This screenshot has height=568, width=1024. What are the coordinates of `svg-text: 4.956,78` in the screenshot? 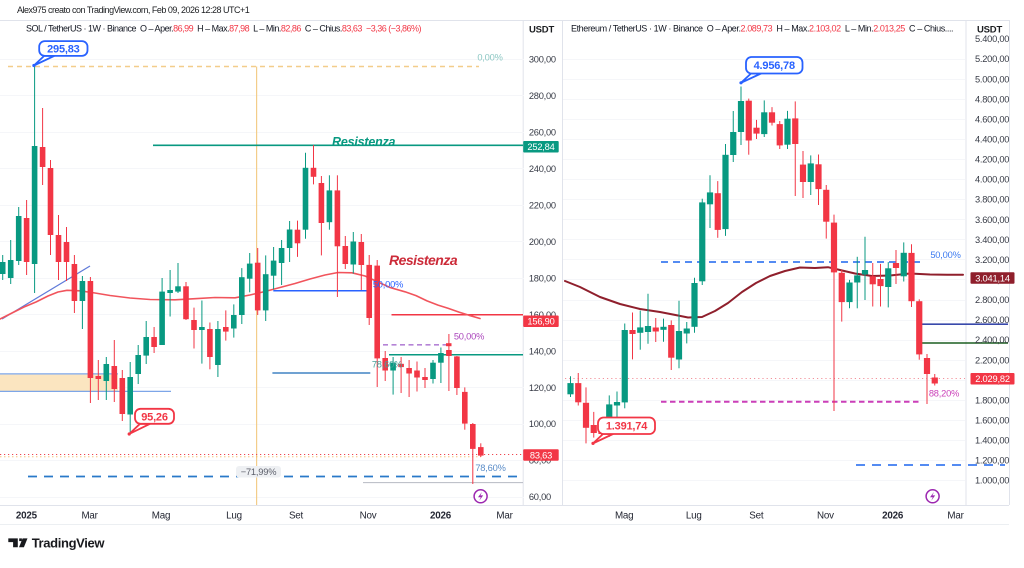 It's located at (774, 66).